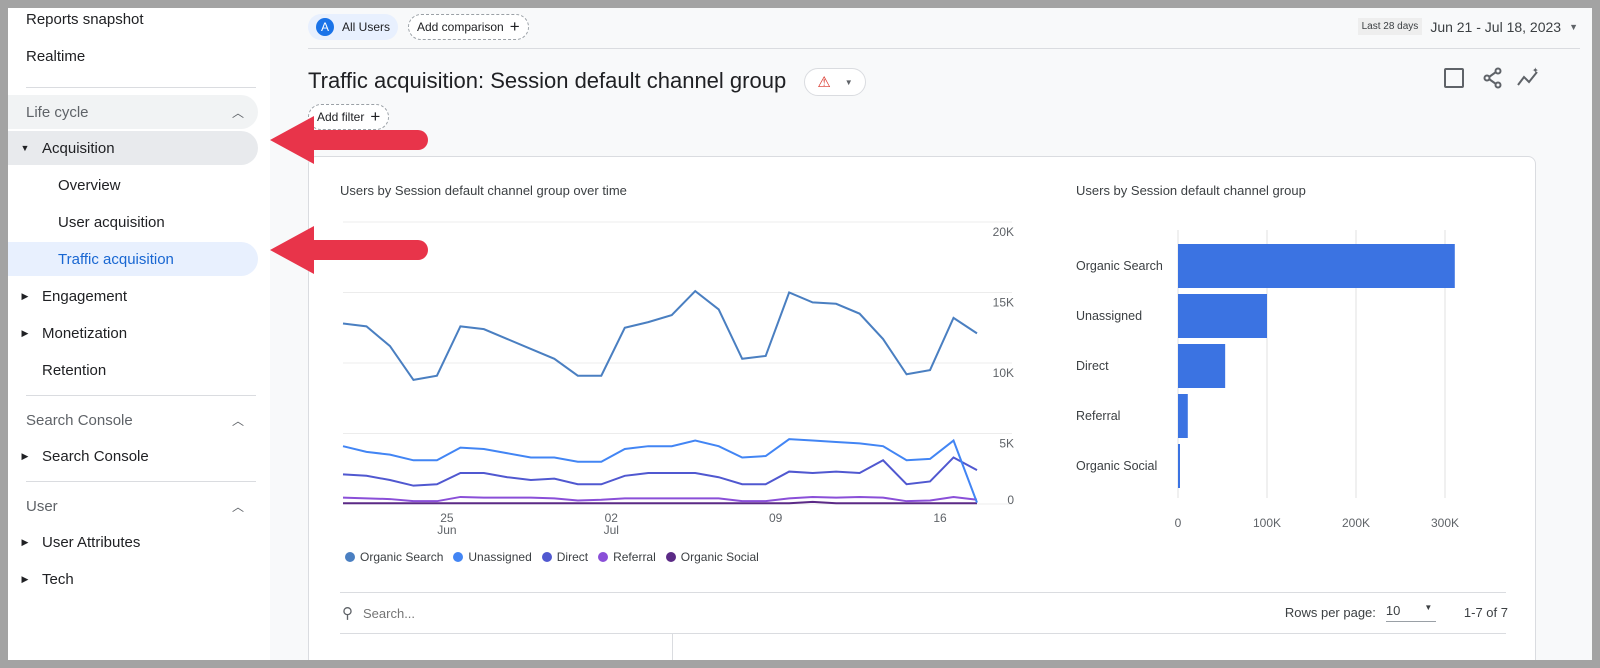 This screenshot has width=1600, height=668. I want to click on bar-chart-title: Users by Session default channel group, so click(1191, 190).